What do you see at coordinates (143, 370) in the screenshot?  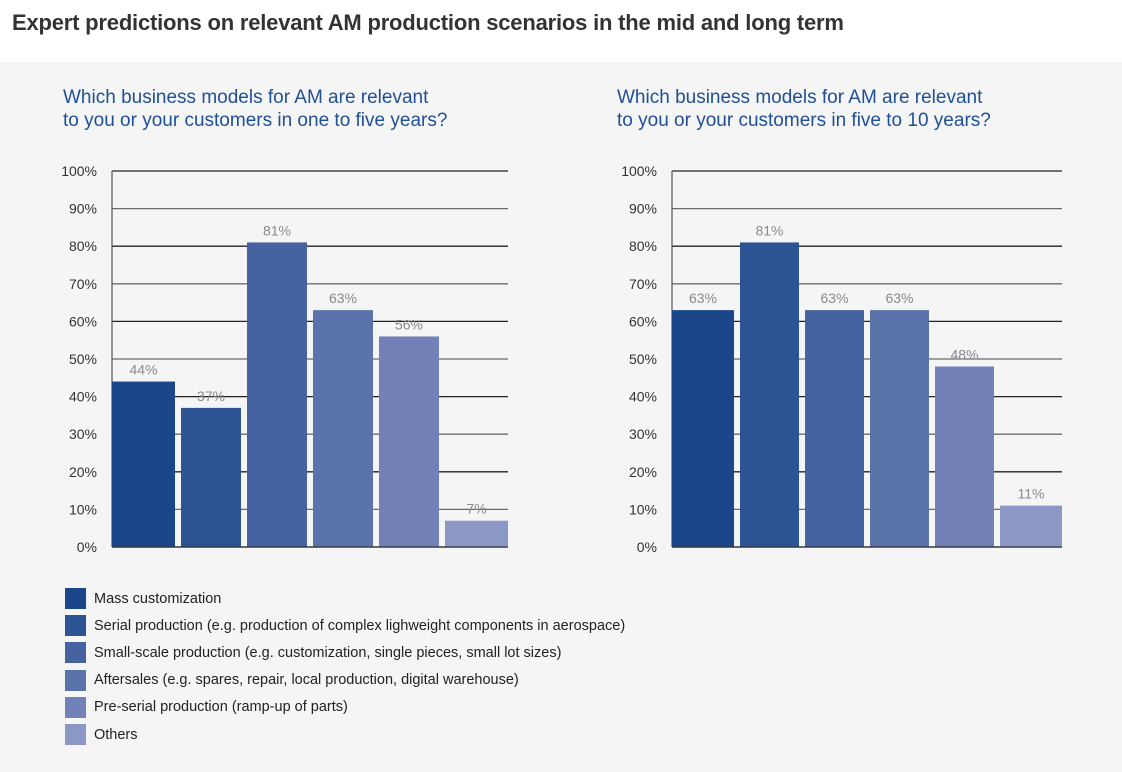 I see `data-label: 44%` at bounding box center [143, 370].